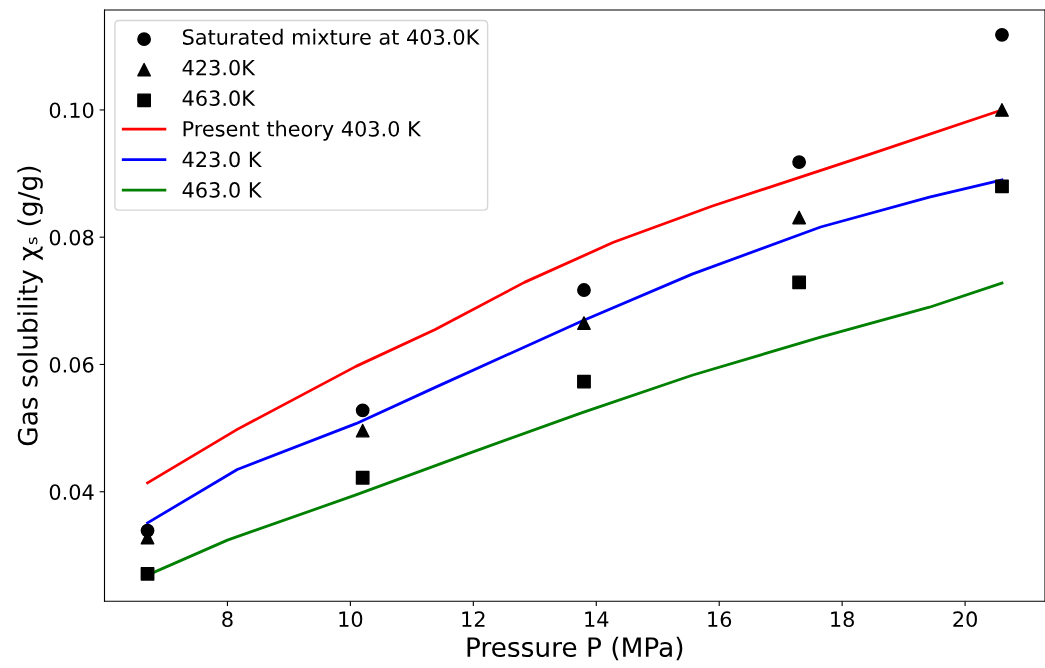  What do you see at coordinates (842, 619) in the screenshot?
I see `x-tick-label: 18` at bounding box center [842, 619].